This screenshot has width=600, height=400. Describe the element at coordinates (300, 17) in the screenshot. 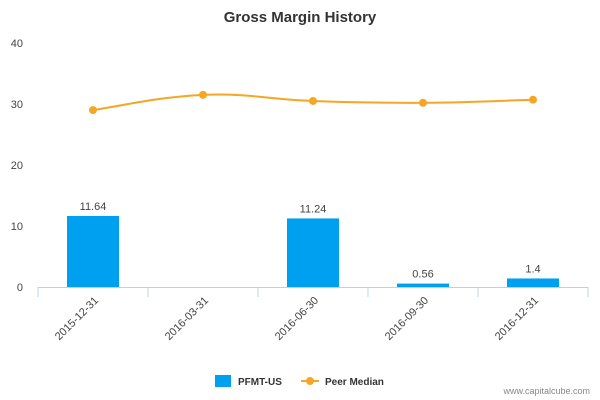

I see `chart-title: Gross Margin History` at that location.